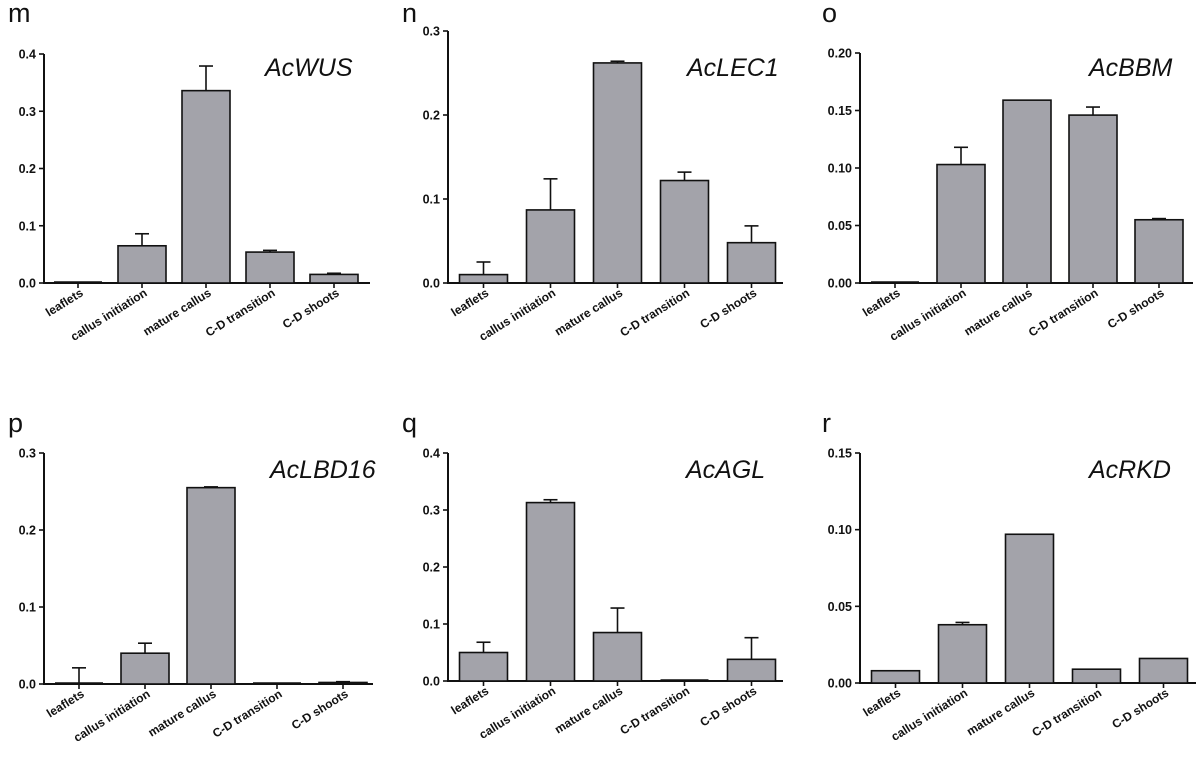  I want to click on chart-title: AcLBD16, so click(322, 470).